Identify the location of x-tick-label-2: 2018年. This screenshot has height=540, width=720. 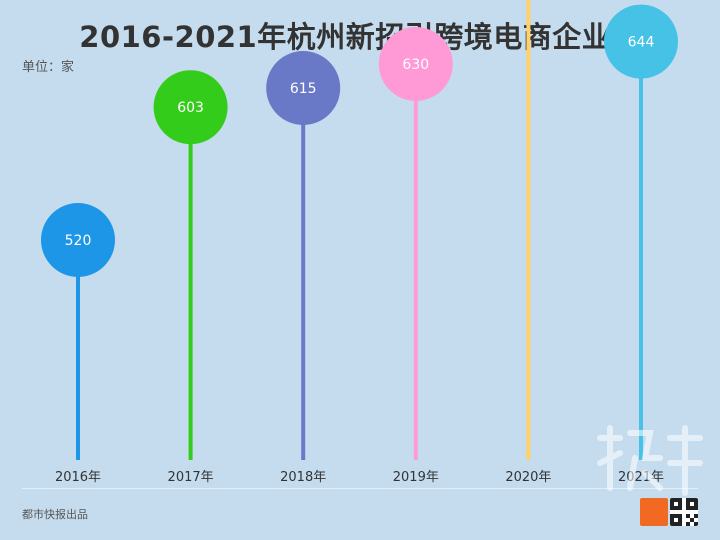
(303, 477).